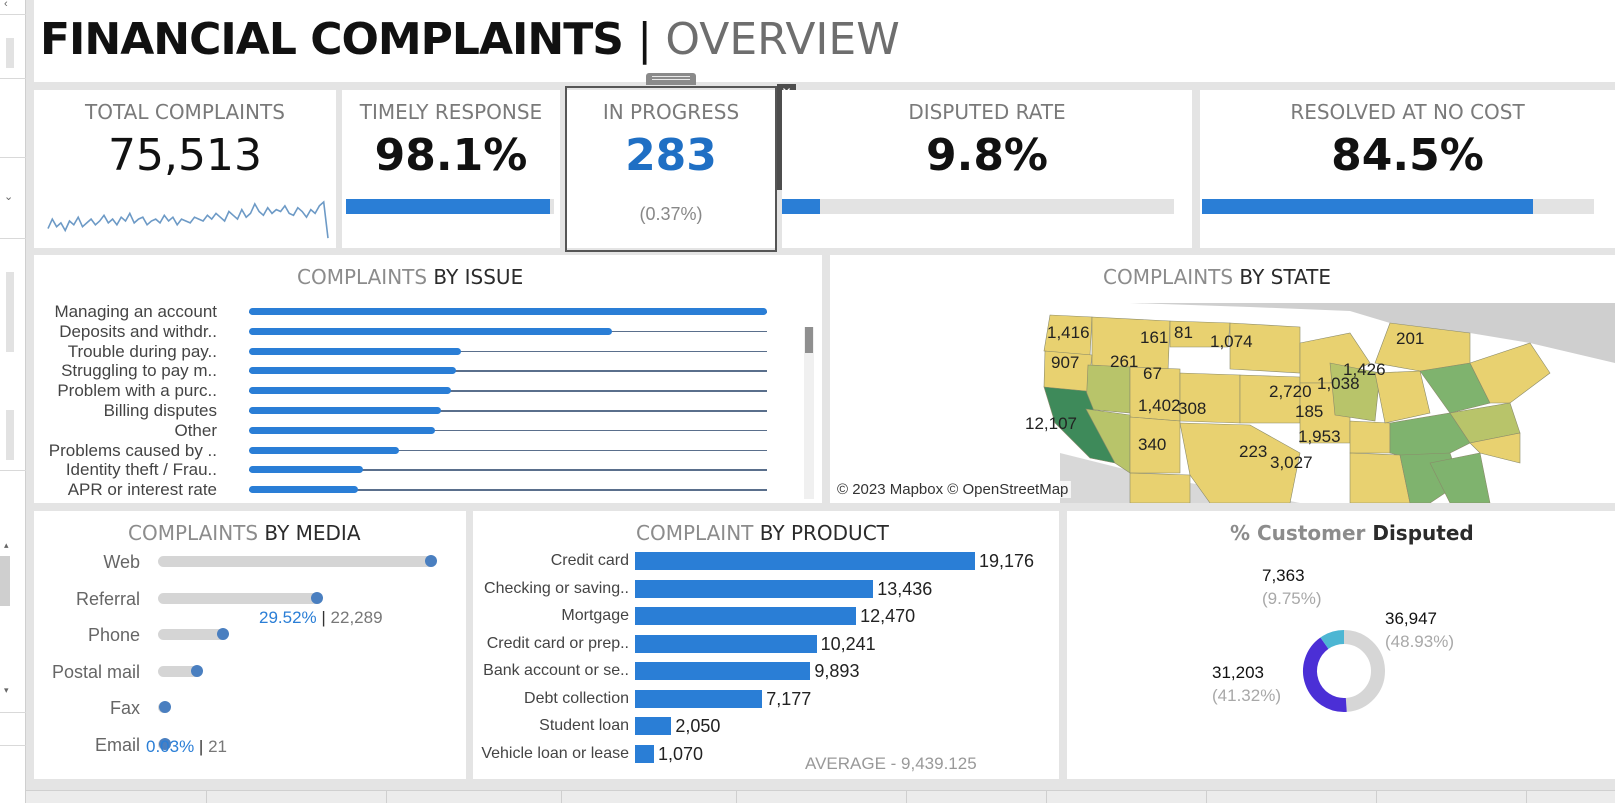 This screenshot has height=803, width=1615. I want to click on sidebar-scrollbar, so click(5, 581).